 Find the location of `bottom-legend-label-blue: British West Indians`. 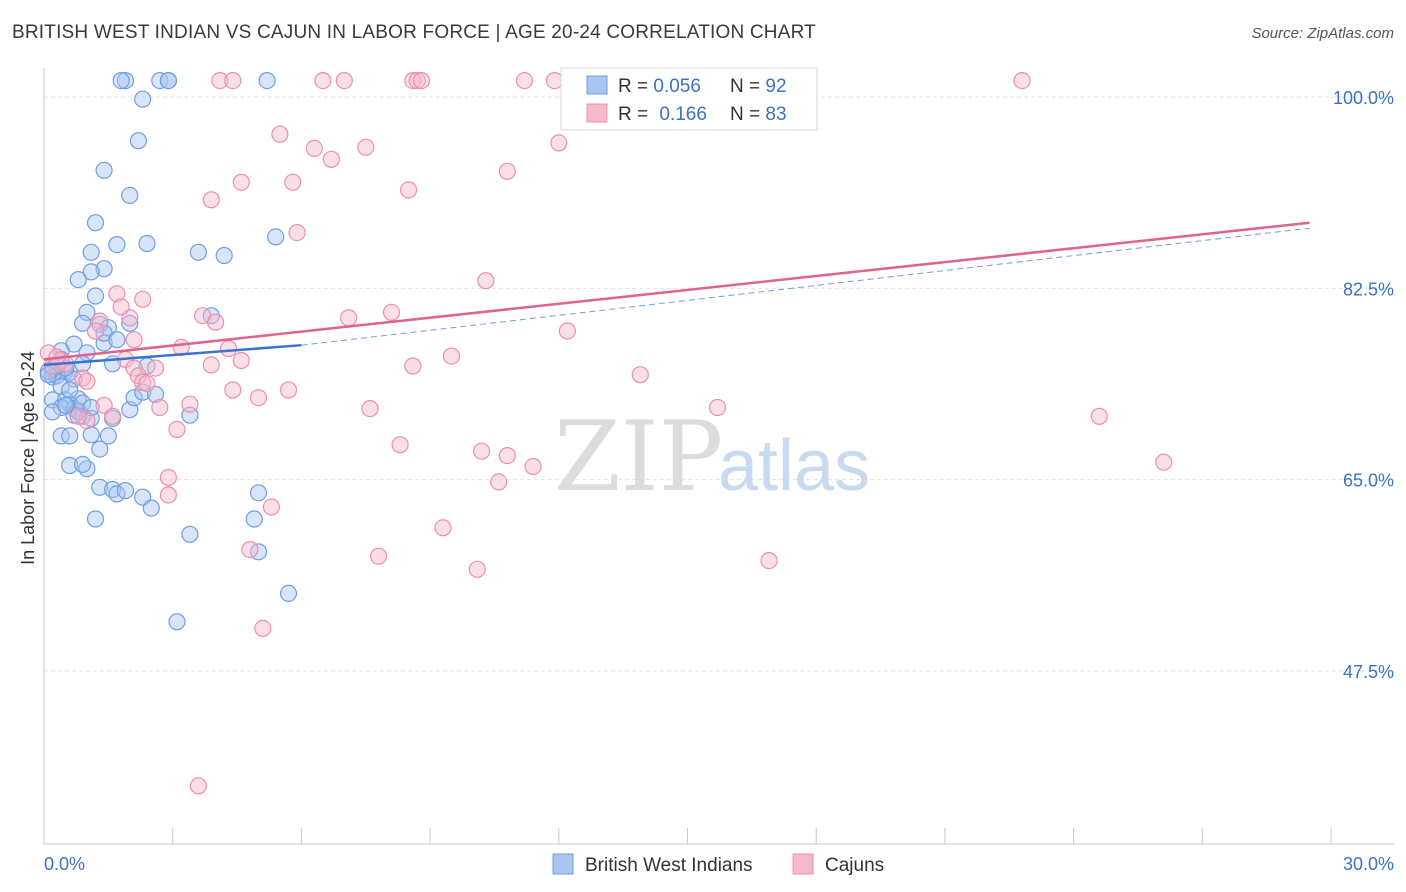

bottom-legend-label-blue: British West Indians is located at coordinates (669, 865).